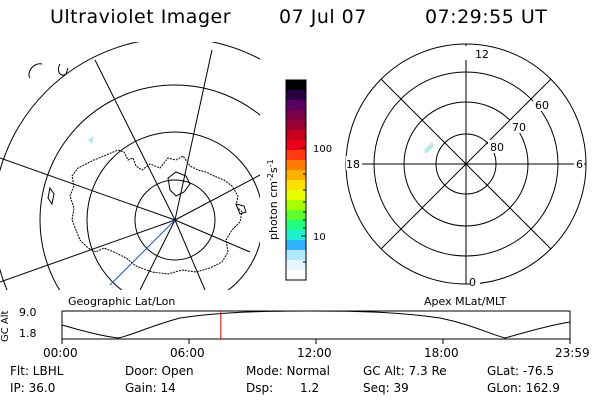 The height and width of the screenshot is (400, 600). What do you see at coordinates (179, 184) in the screenshot?
I see `ice-shelf-outline` at bounding box center [179, 184].